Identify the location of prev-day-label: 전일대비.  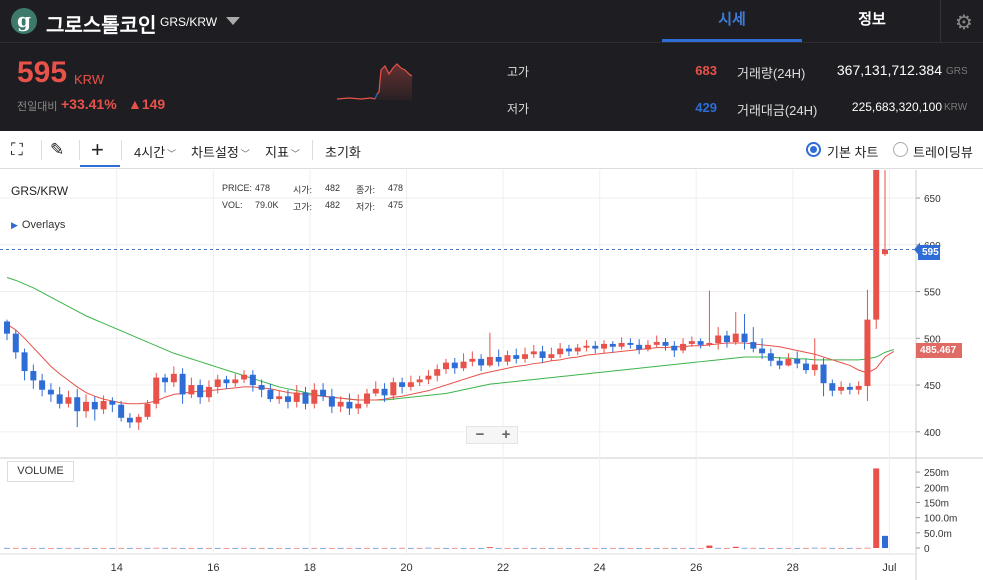
(37, 107).